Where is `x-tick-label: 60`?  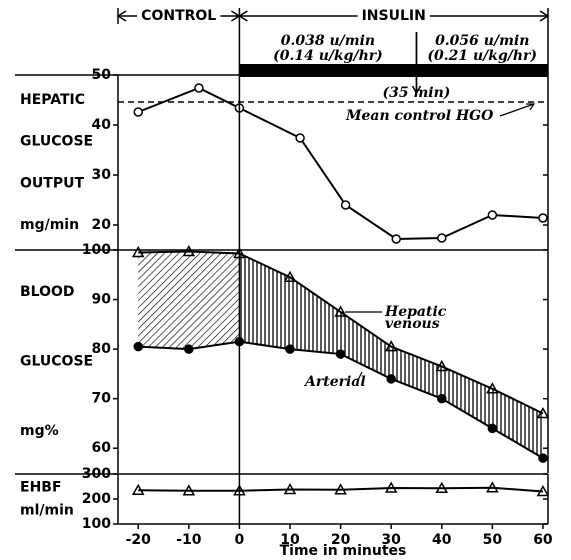
x-tick-label: 60 is located at coordinates (543, 540).